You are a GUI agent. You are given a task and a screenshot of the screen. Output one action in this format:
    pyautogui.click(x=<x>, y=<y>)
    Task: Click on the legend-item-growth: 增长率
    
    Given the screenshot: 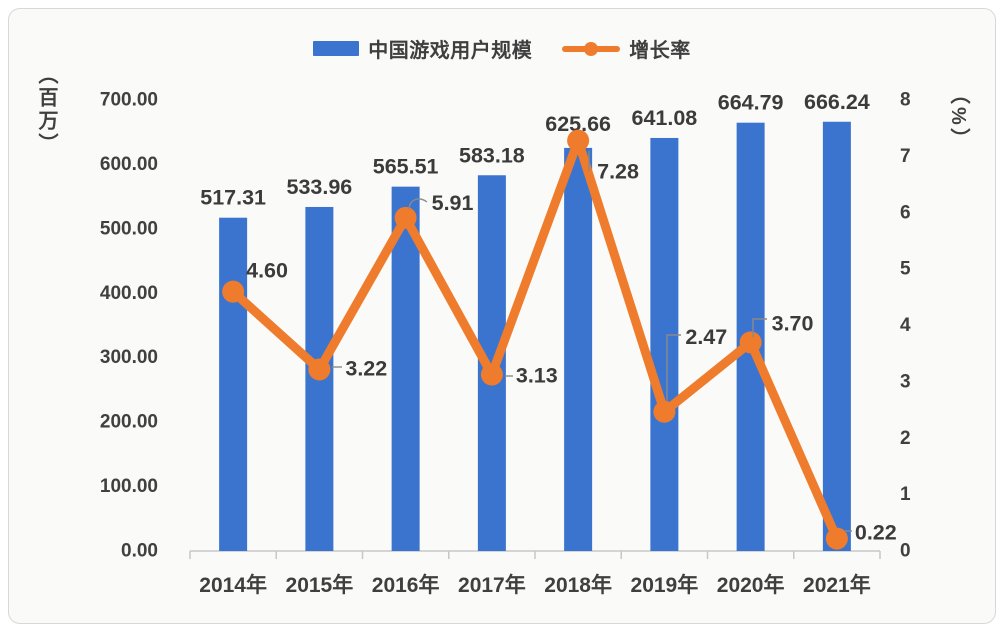 What is the action you would take?
    pyautogui.click(x=626, y=48)
    